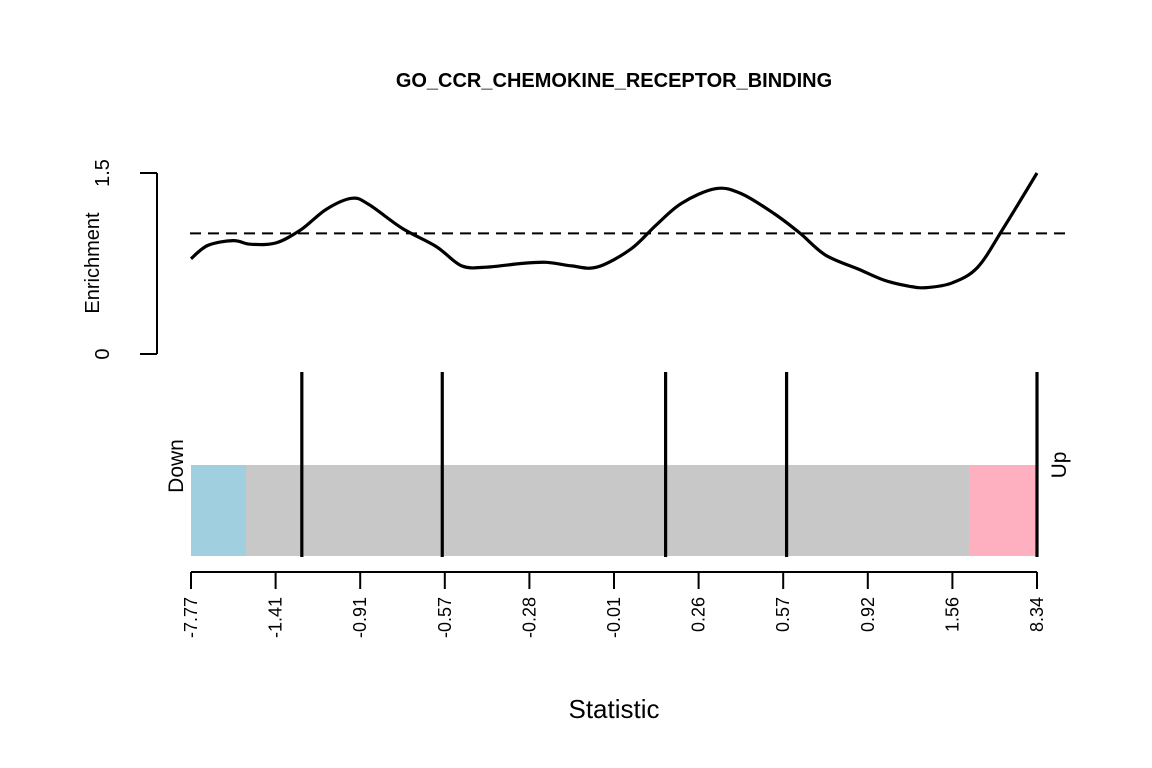 The width and height of the screenshot is (1152, 768). I want to click on x-tick-label-4: -0.28, so click(529, 617).